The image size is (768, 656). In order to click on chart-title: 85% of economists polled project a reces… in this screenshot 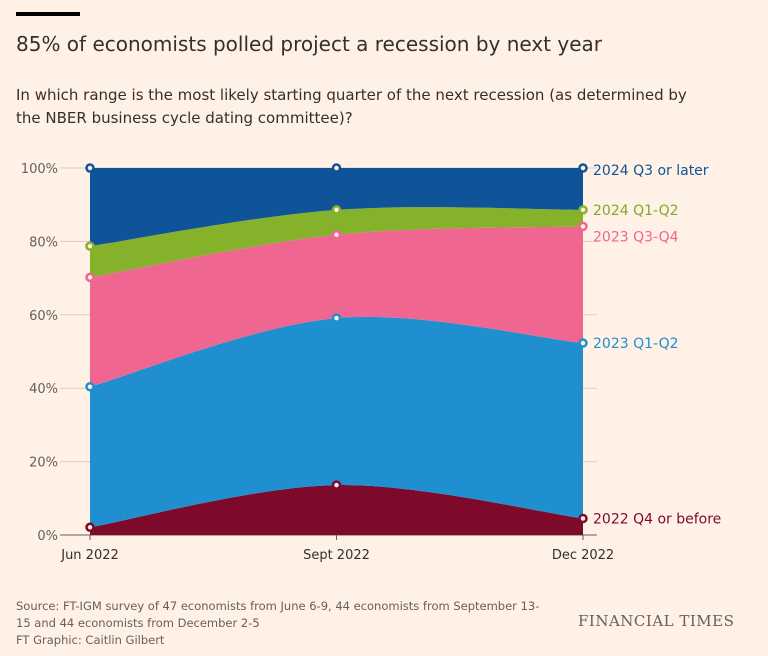, I will do `click(309, 44)`.